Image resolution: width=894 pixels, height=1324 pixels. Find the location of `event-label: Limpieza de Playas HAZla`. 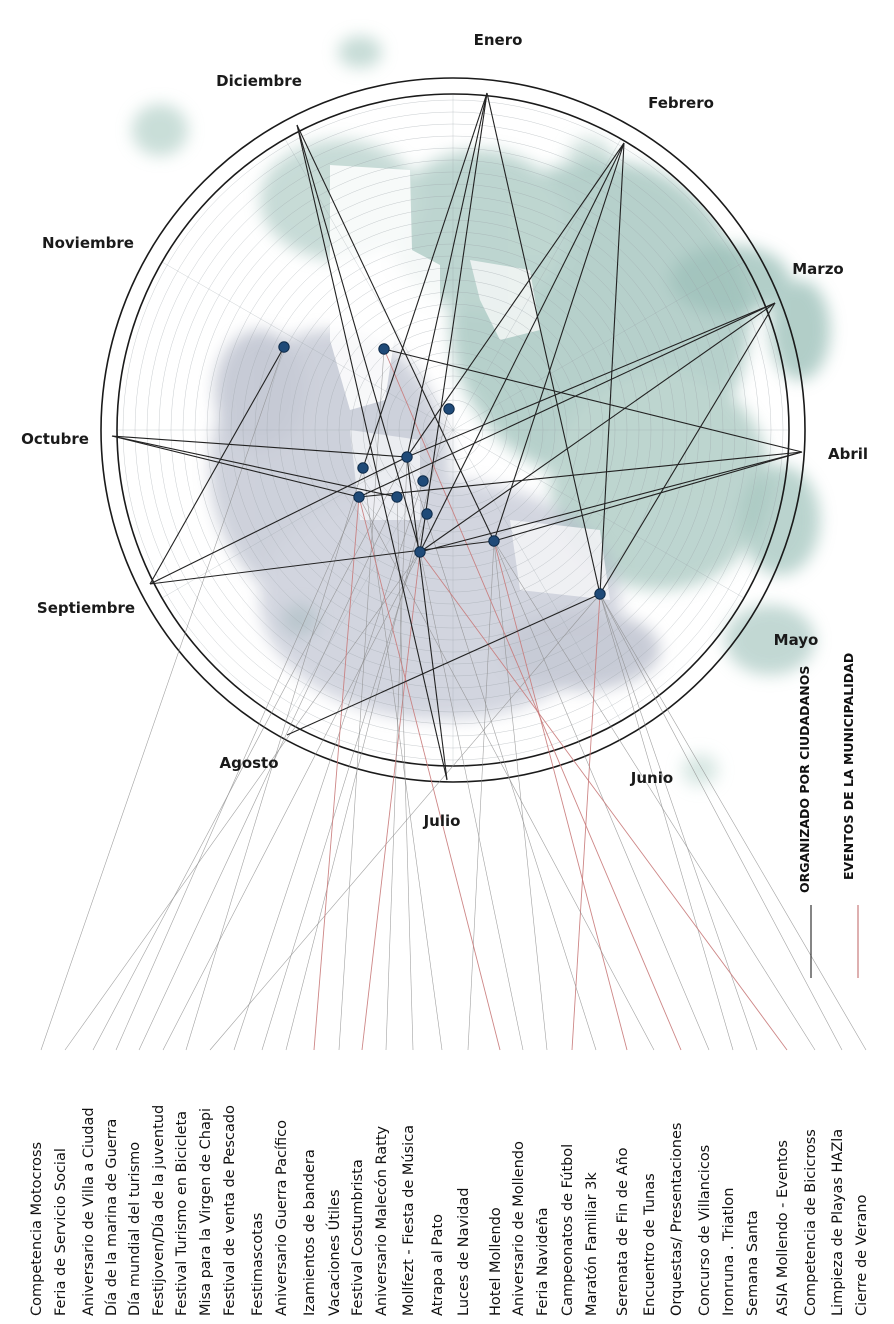

event-label: Limpieza de Playas HAZla is located at coordinates (838, 1222).